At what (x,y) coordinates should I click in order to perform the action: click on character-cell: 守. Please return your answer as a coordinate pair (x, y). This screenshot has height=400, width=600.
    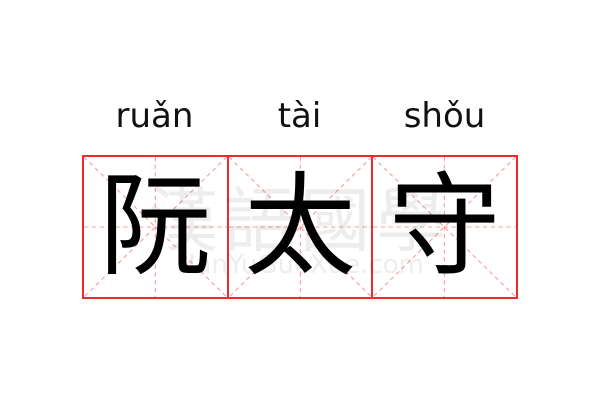
    Looking at the image, I should click on (444, 227).